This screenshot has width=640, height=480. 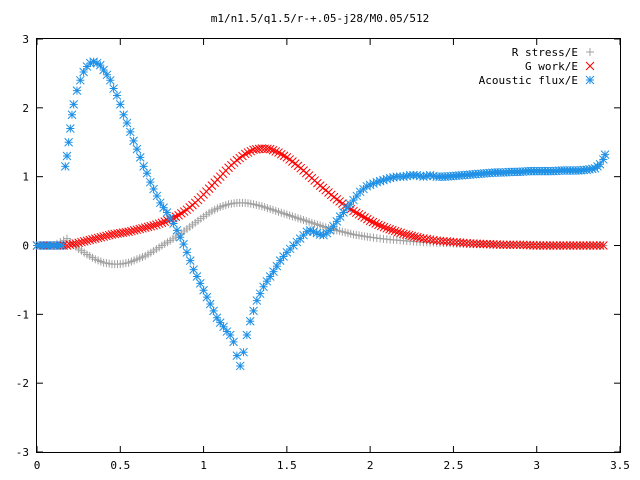 I want to click on y-tick-label: -1, so click(x=22, y=314).